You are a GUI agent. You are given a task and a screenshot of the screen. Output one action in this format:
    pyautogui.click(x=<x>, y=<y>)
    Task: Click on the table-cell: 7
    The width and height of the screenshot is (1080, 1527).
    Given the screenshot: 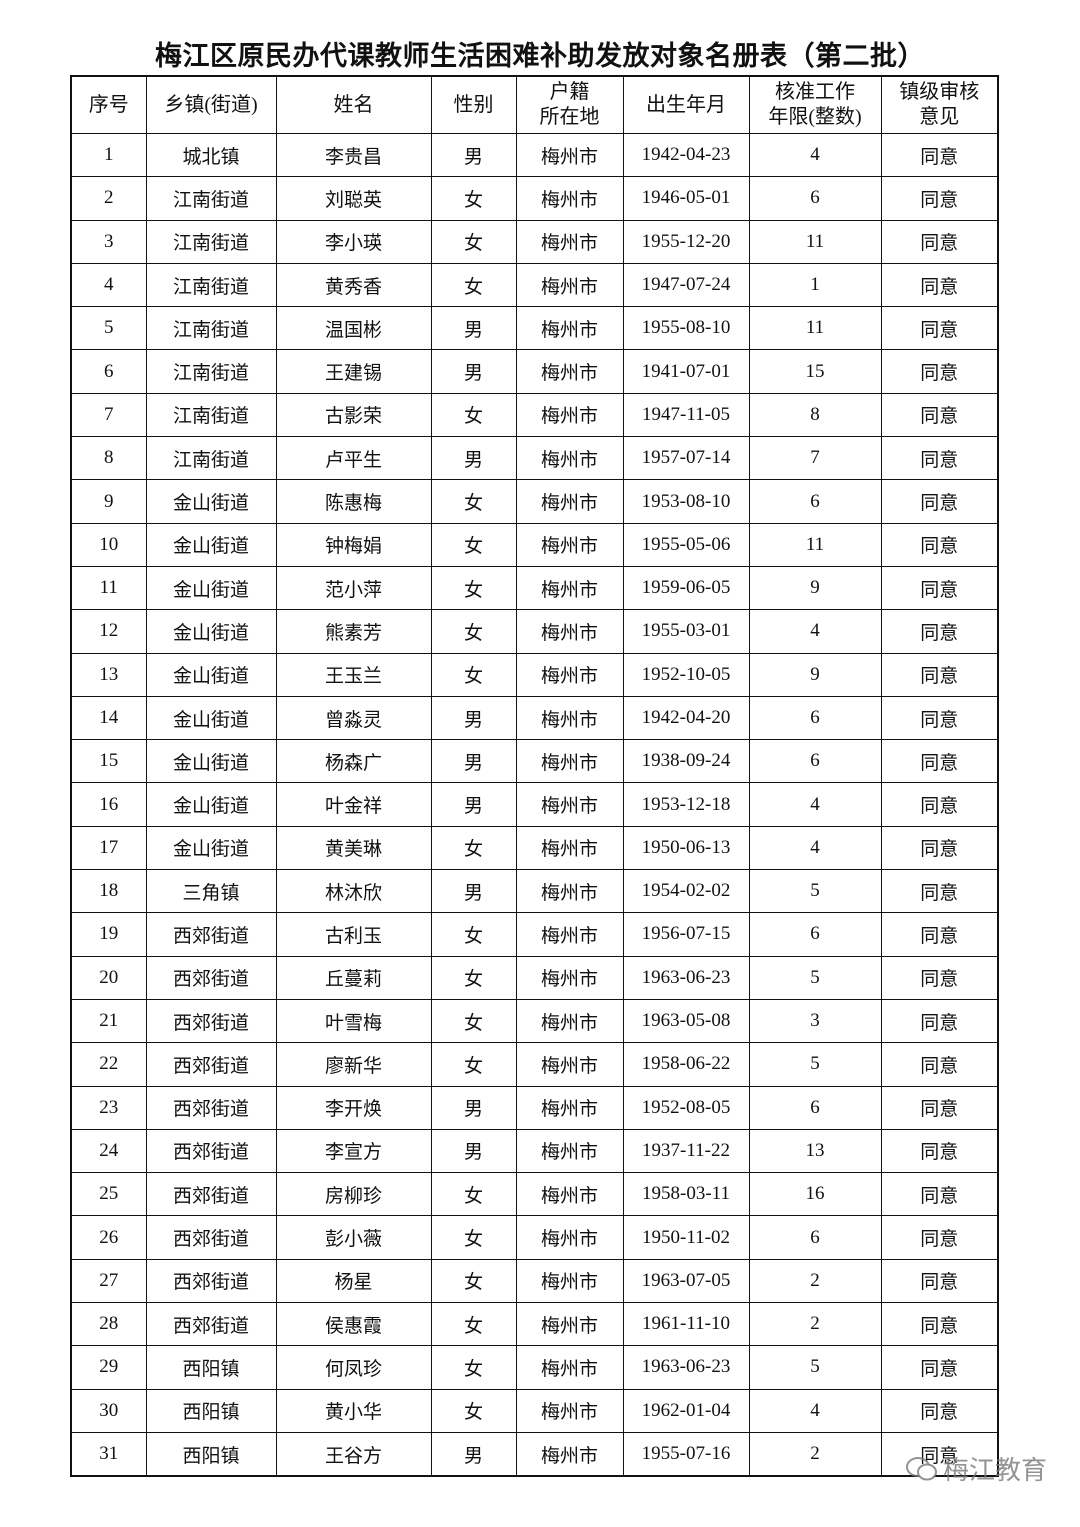 What is the action you would take?
    pyautogui.click(x=108, y=415)
    